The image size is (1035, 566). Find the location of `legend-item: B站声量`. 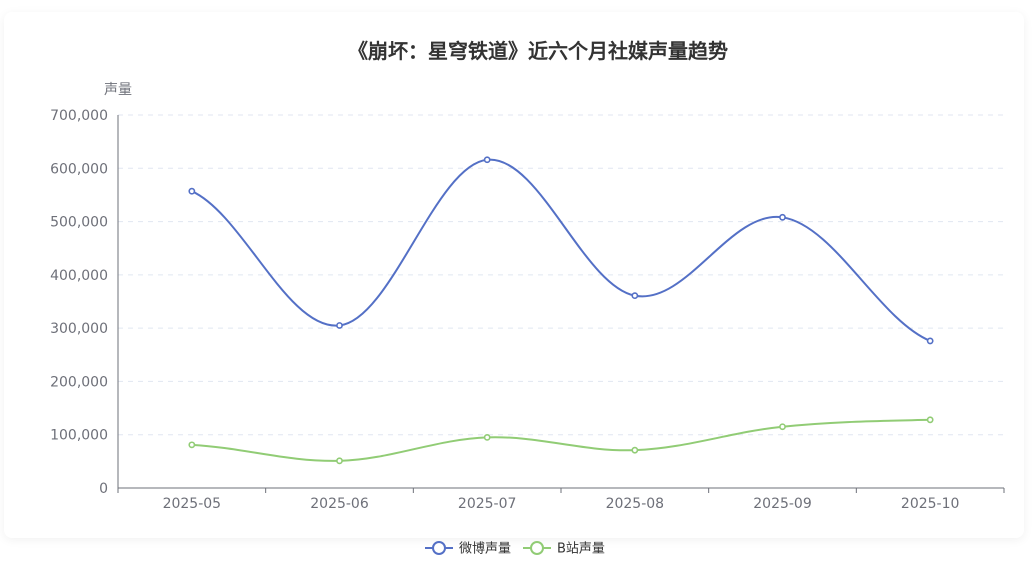

legend-item: B站声量 is located at coordinates (564, 549).